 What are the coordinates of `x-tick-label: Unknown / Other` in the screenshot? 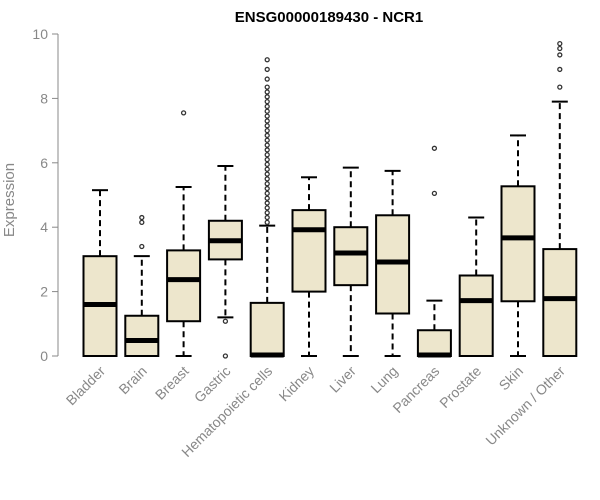 It's located at (525, 406).